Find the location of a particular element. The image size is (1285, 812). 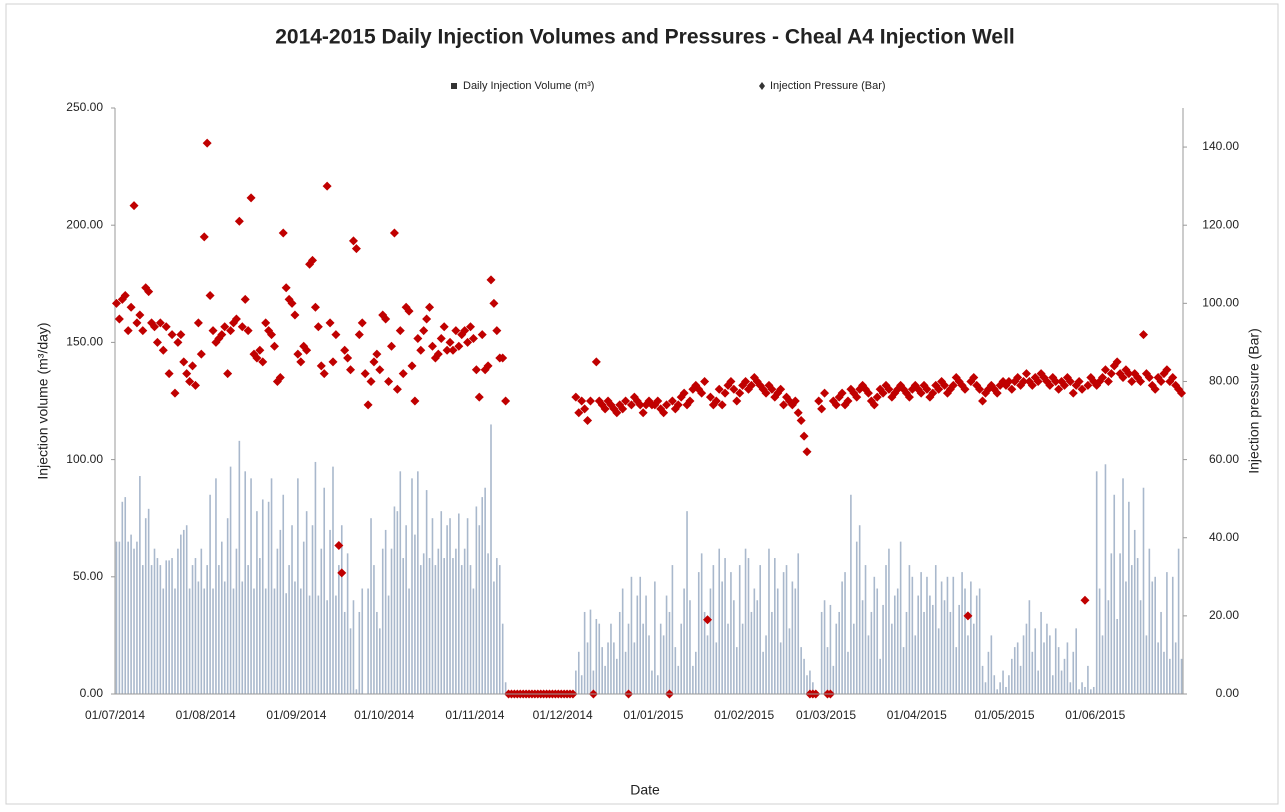

y-tick-label: 150.00 is located at coordinates (84, 342).